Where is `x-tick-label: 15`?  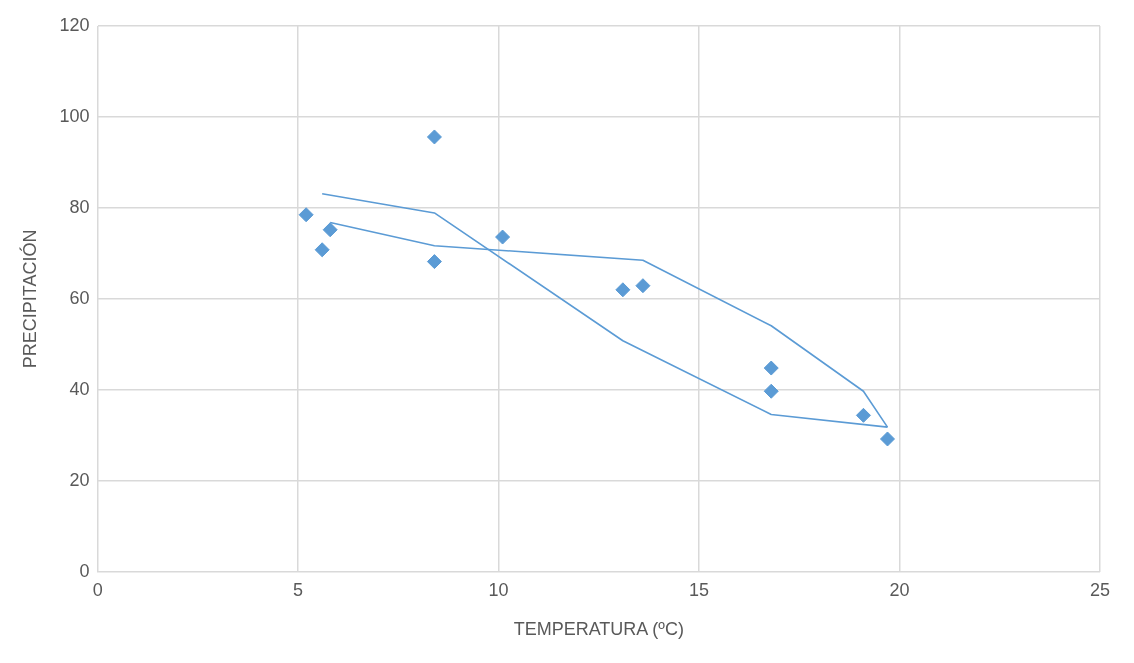
x-tick-label: 15 is located at coordinates (699, 589).